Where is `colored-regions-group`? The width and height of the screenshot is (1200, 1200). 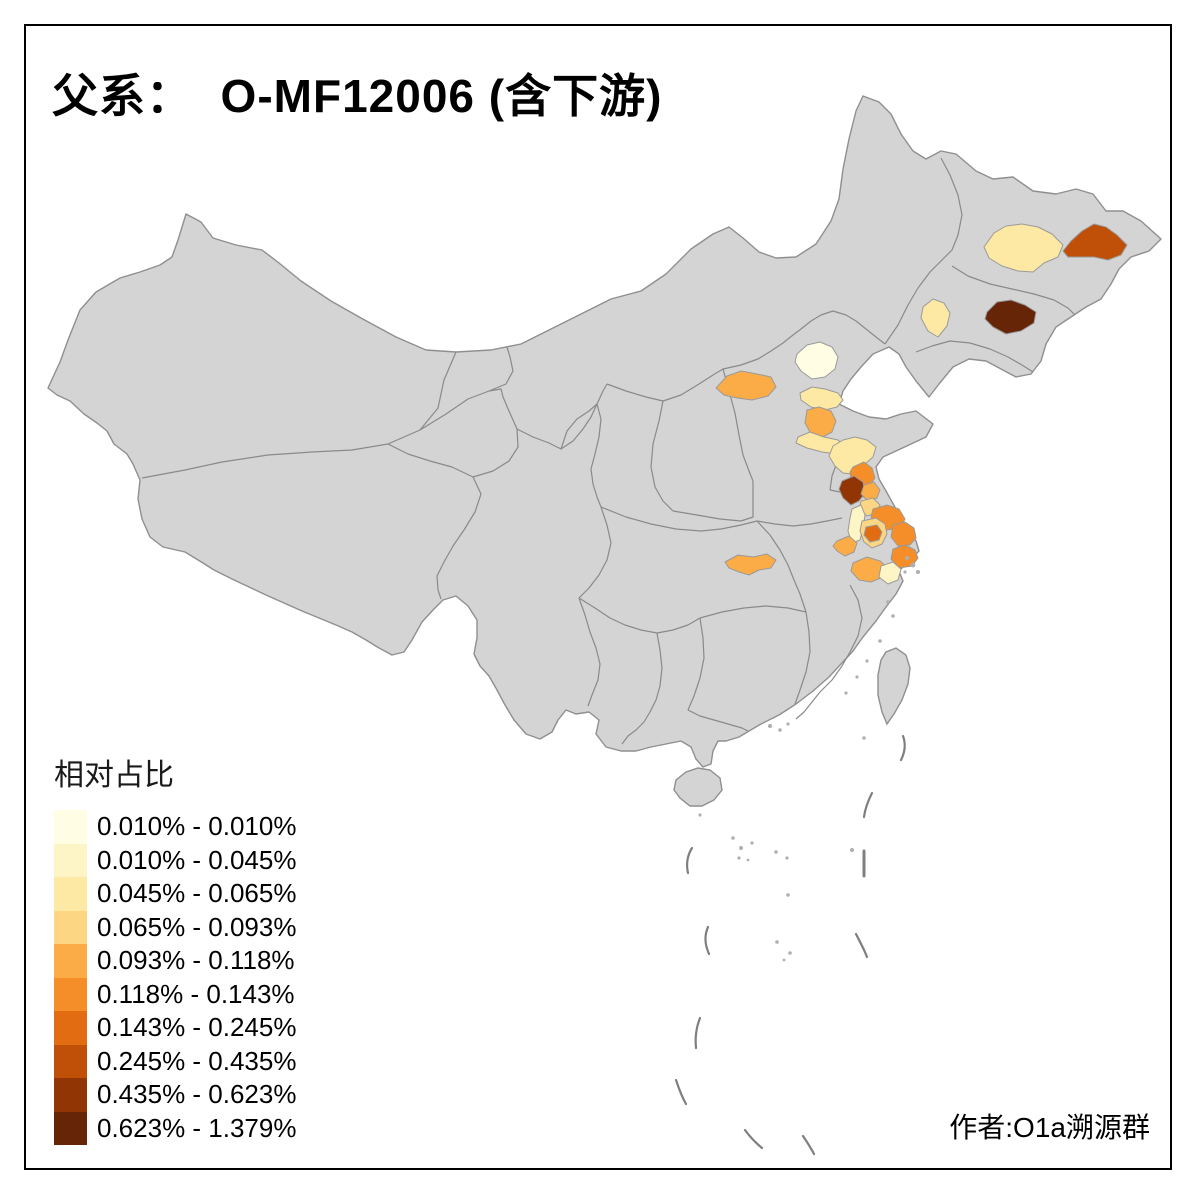
colored-regions-group is located at coordinates (921, 404).